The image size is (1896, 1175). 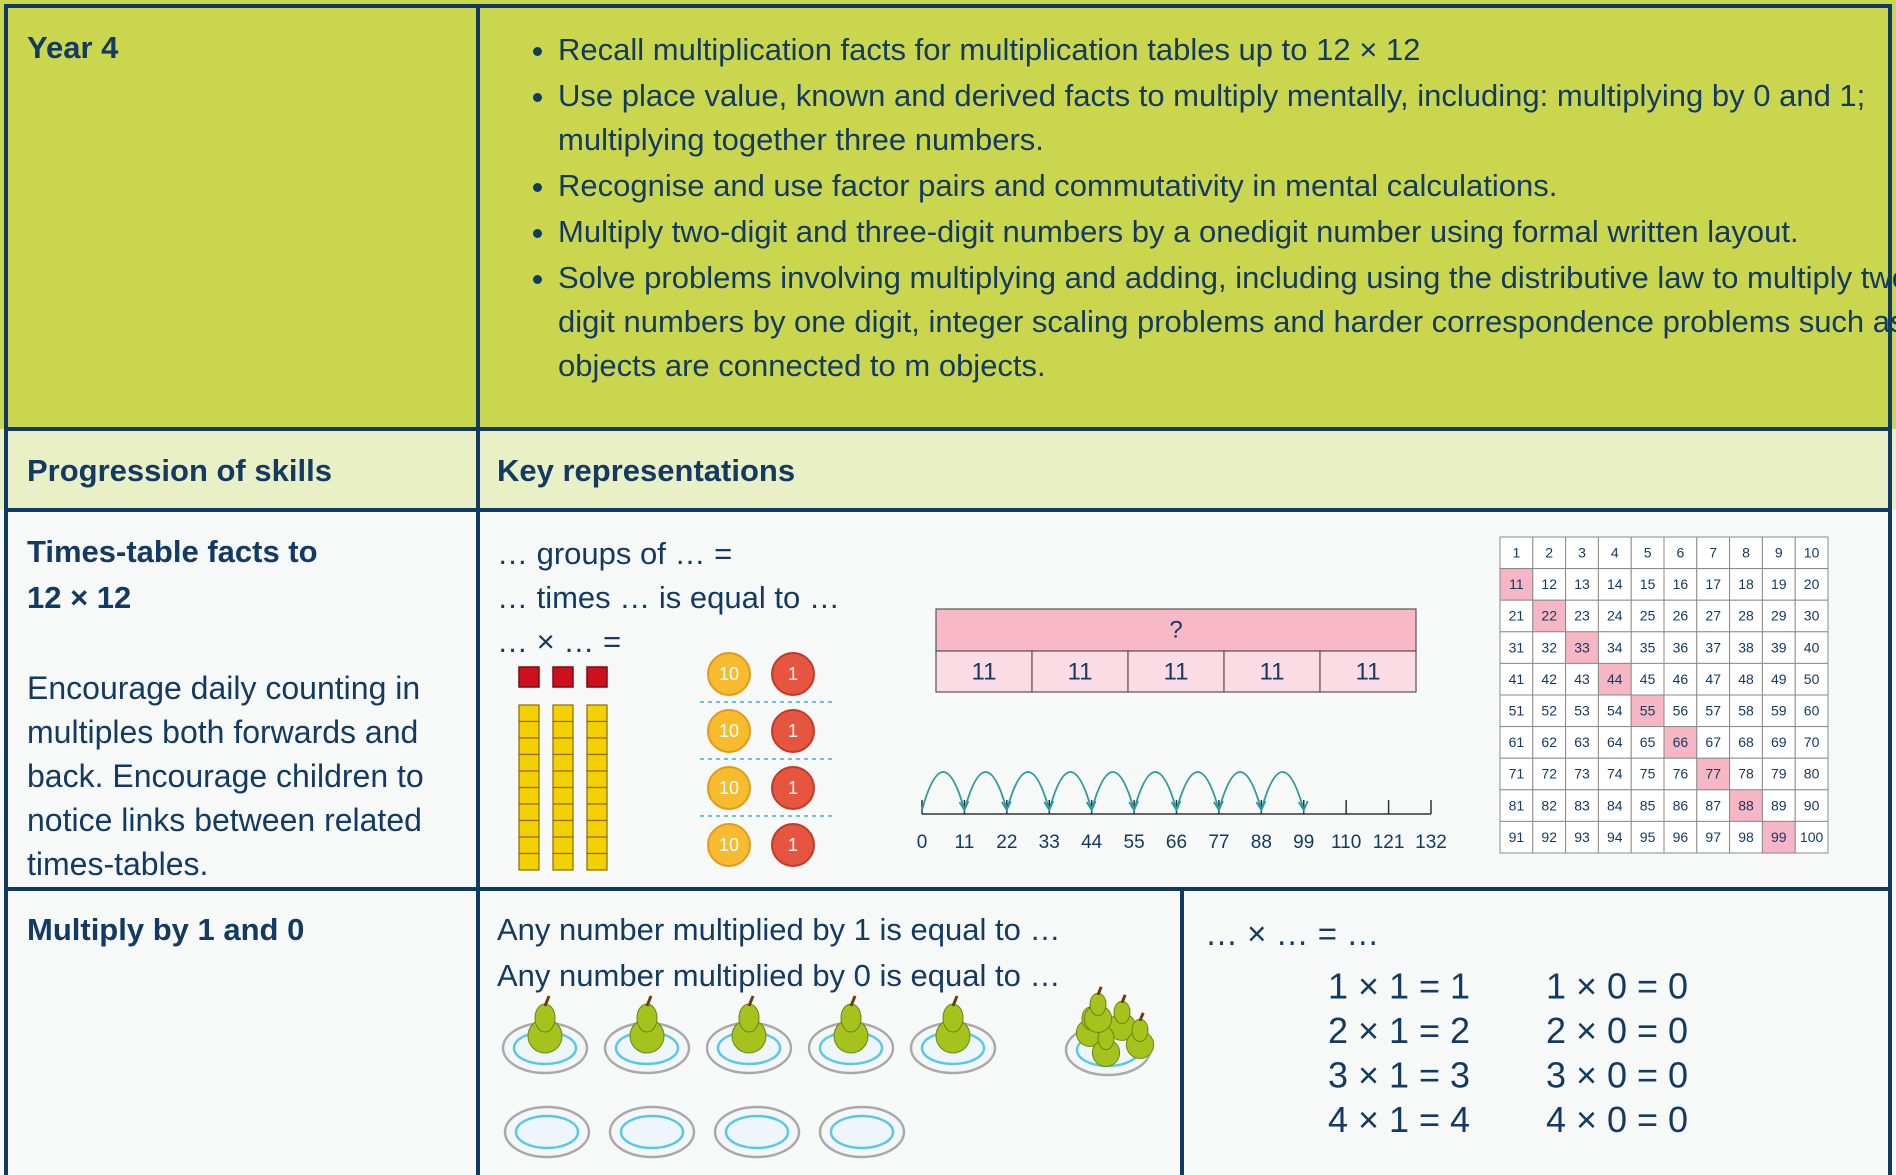 I want to click on hundred-number: 85, so click(x=1648, y=805).